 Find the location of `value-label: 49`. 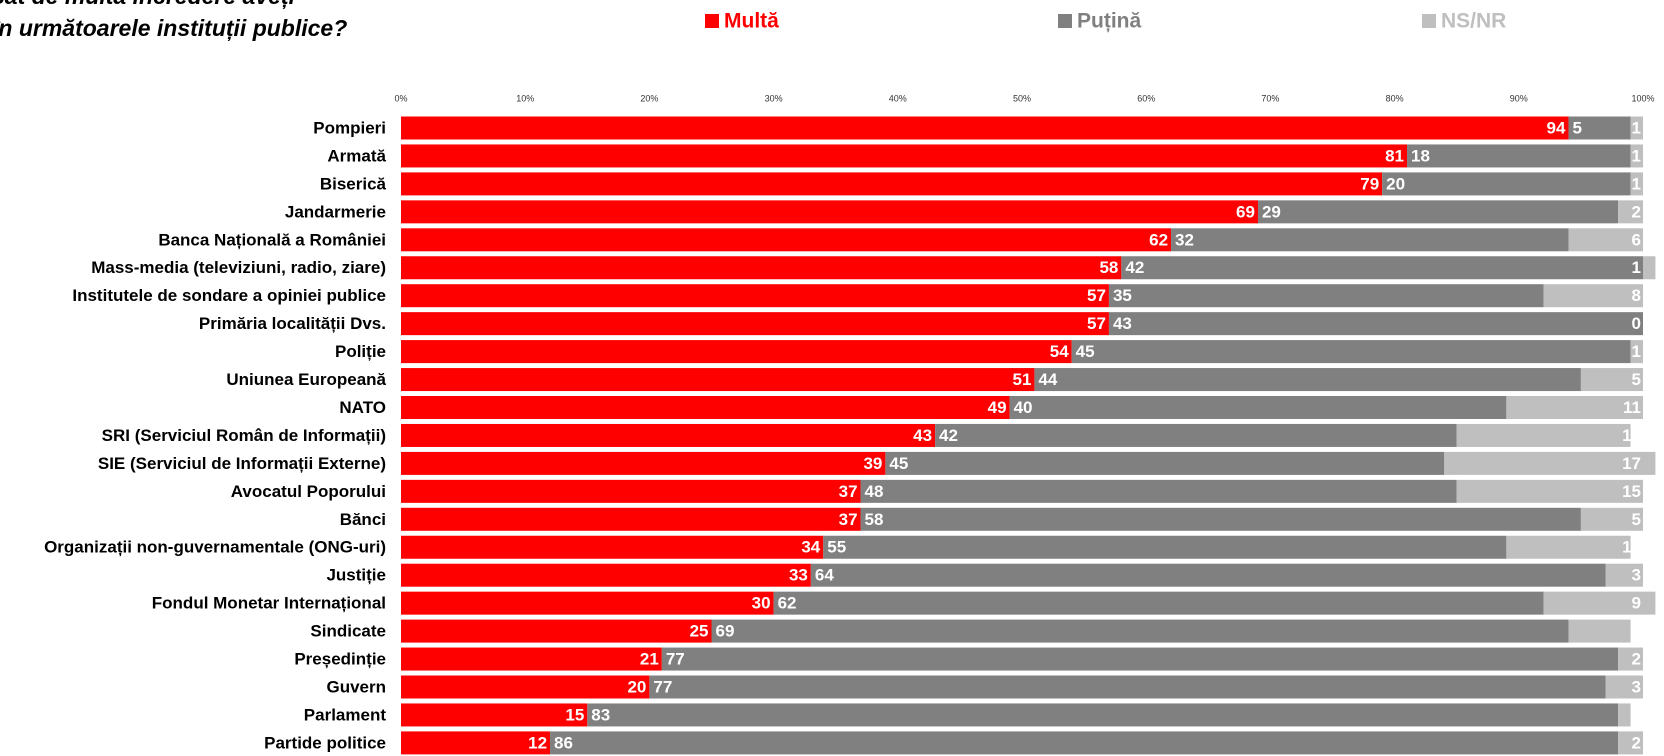

value-label: 49 is located at coordinates (997, 407).